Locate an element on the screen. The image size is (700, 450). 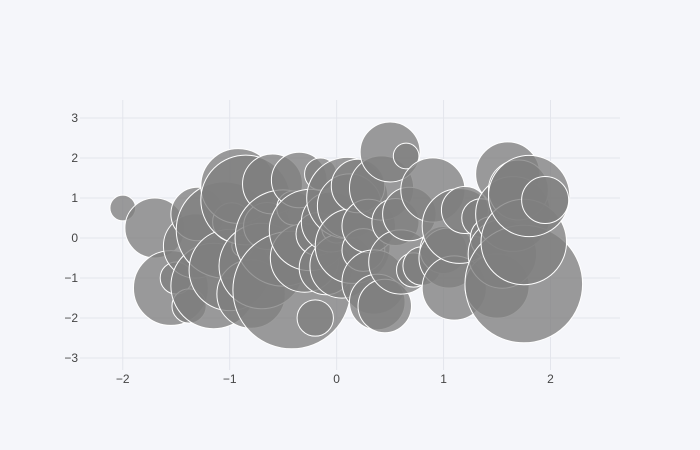
y-tick-label: −2 is located at coordinates (71, 318).